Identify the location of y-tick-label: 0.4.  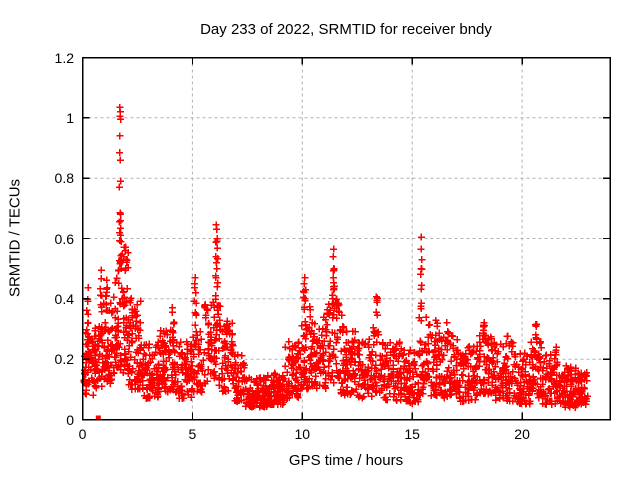
(64, 298).